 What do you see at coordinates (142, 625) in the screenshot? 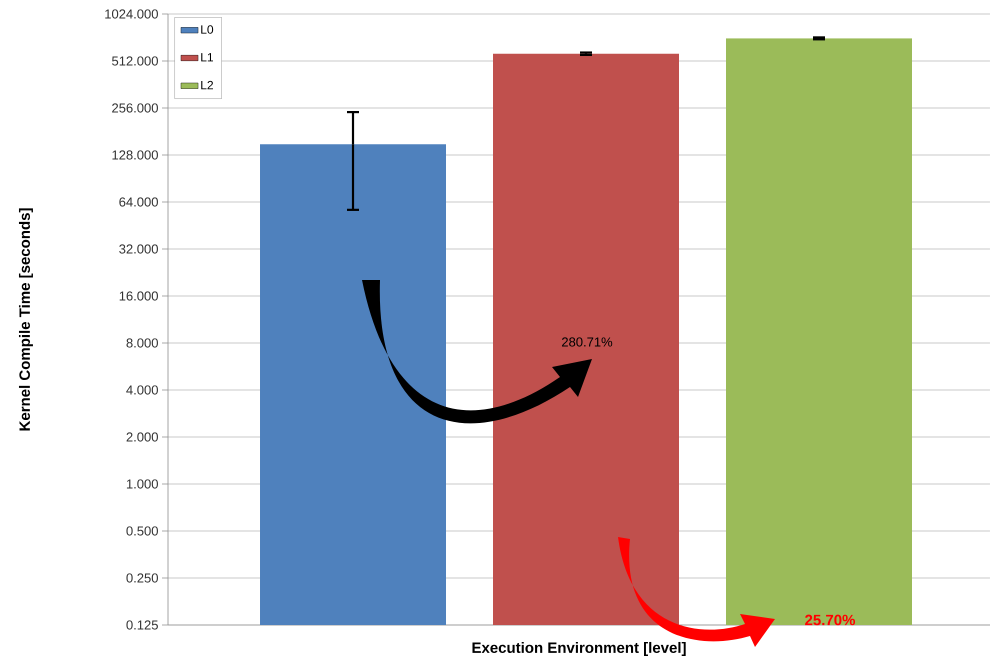
I see `y-tick-label: 0.125` at bounding box center [142, 625].